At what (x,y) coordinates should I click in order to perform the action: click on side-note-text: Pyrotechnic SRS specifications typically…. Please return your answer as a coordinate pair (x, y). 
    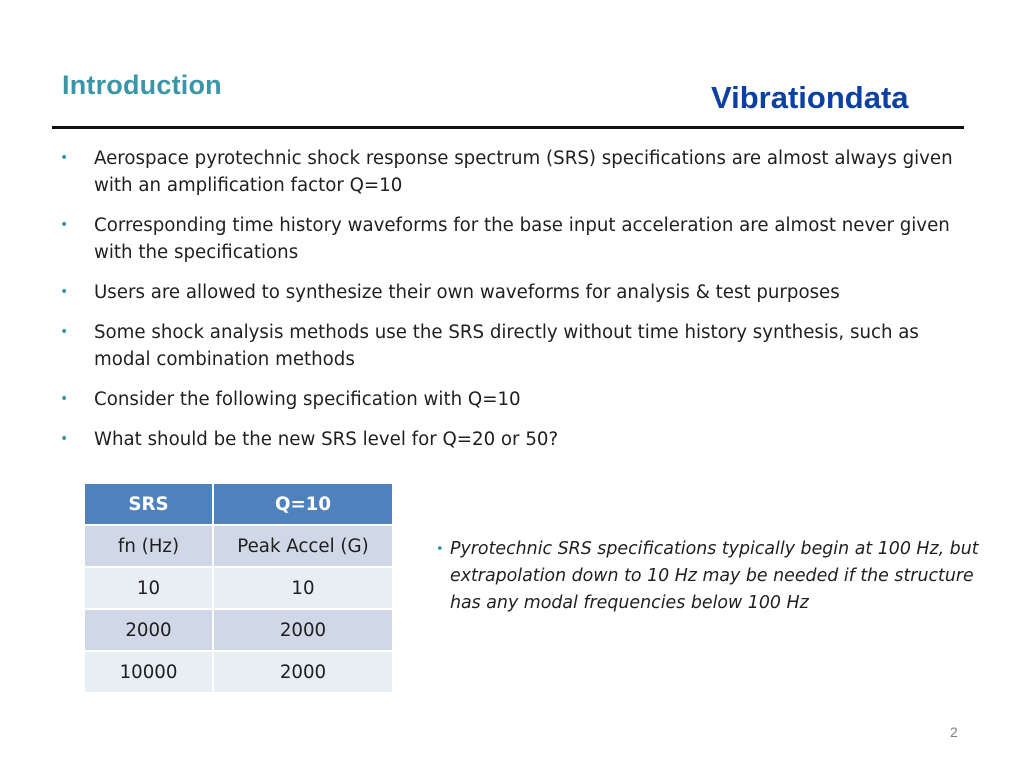
    Looking at the image, I should click on (714, 576).